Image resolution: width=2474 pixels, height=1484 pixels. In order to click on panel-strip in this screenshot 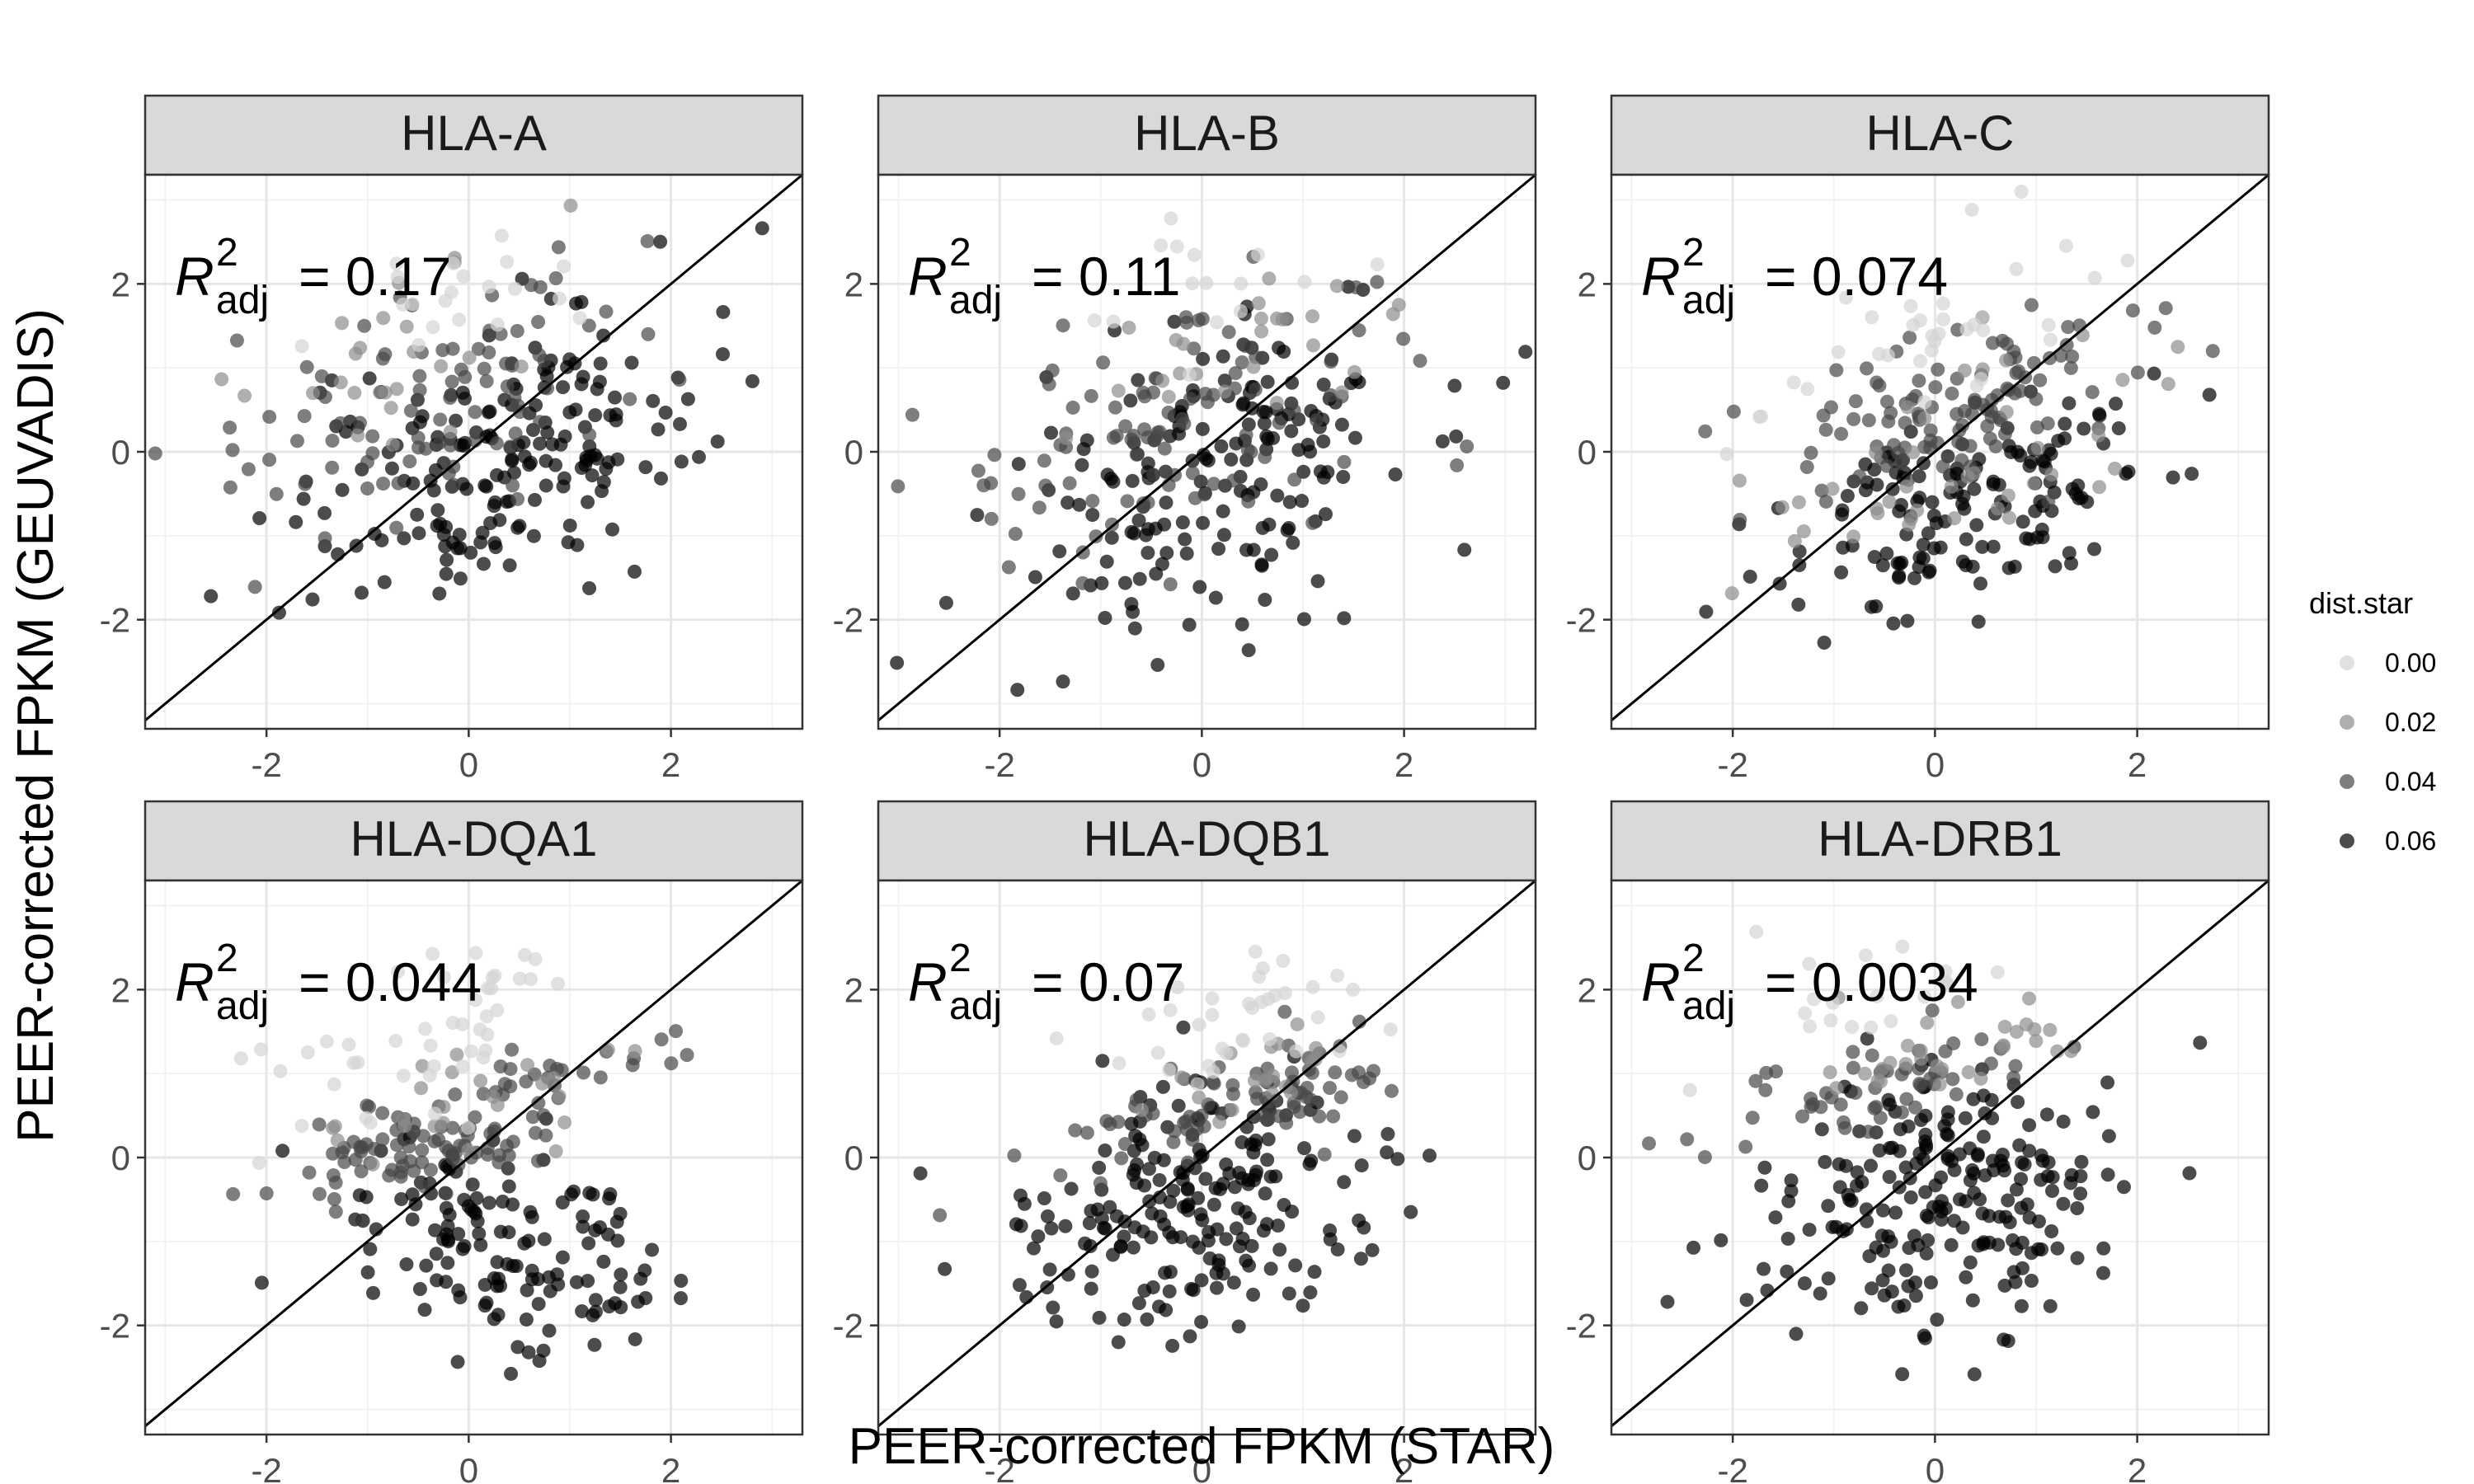, I will do `click(1207, 135)`.